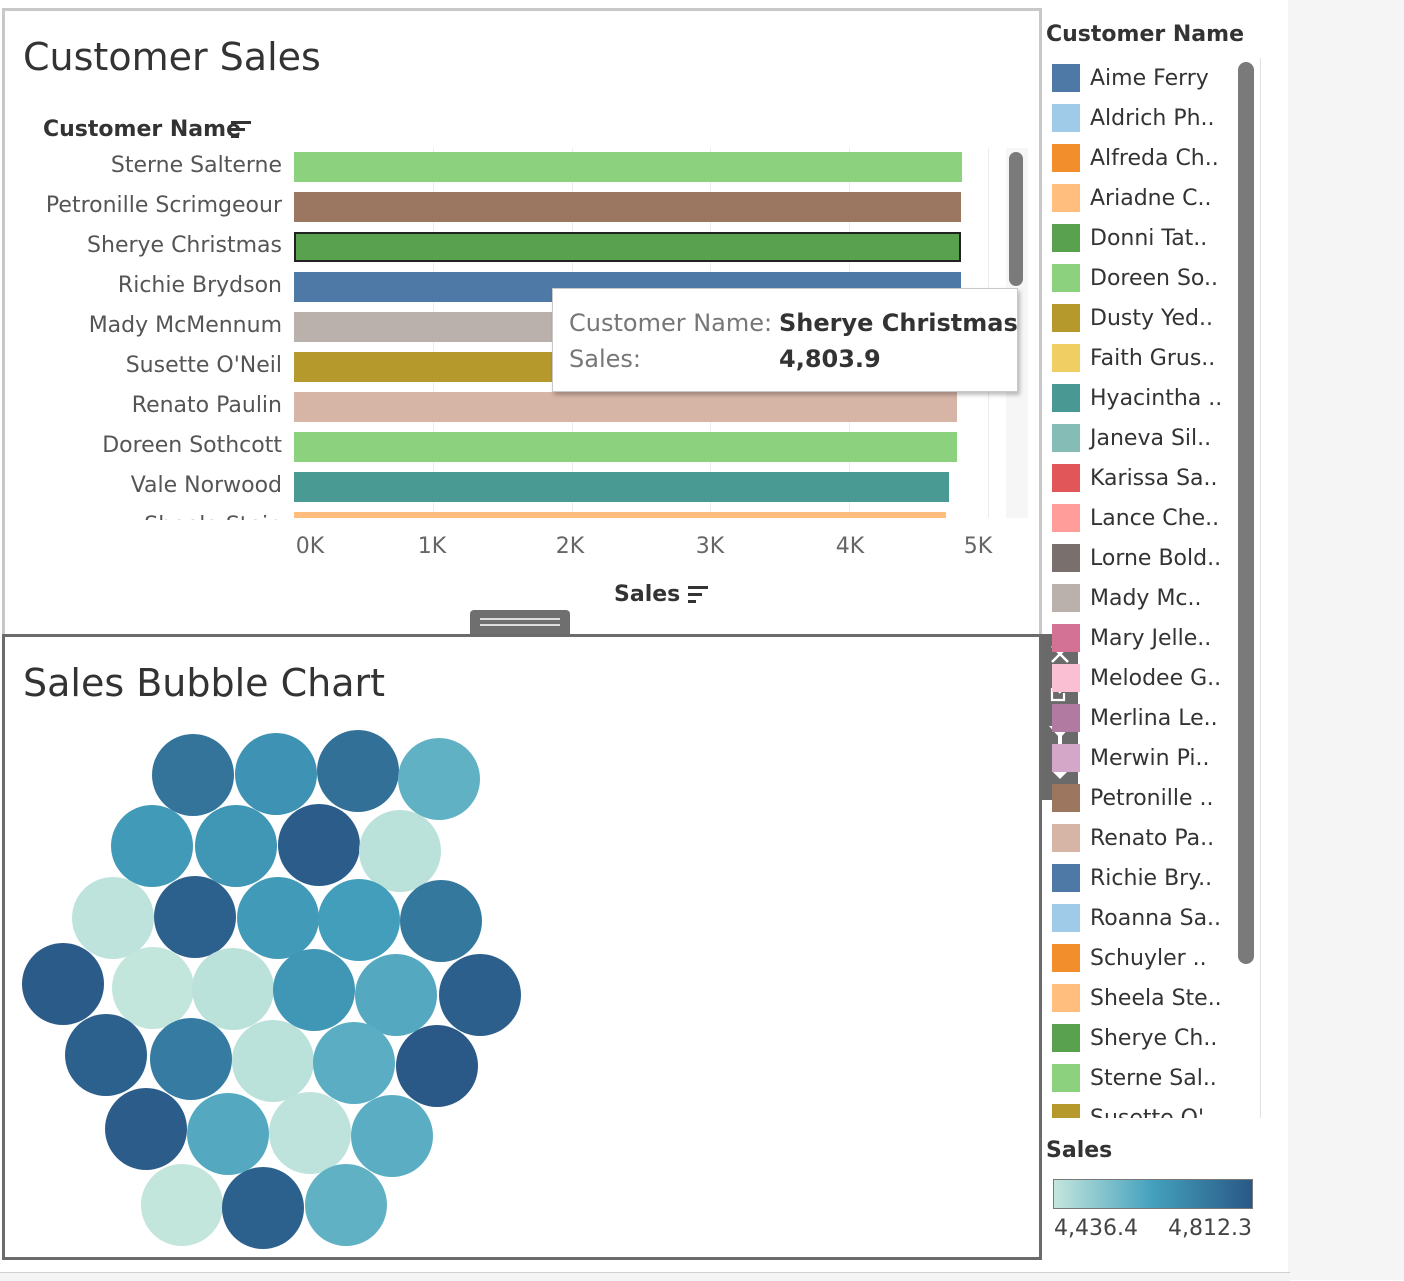  I want to click on legend-item: Merwin Pi.., so click(1131, 758).